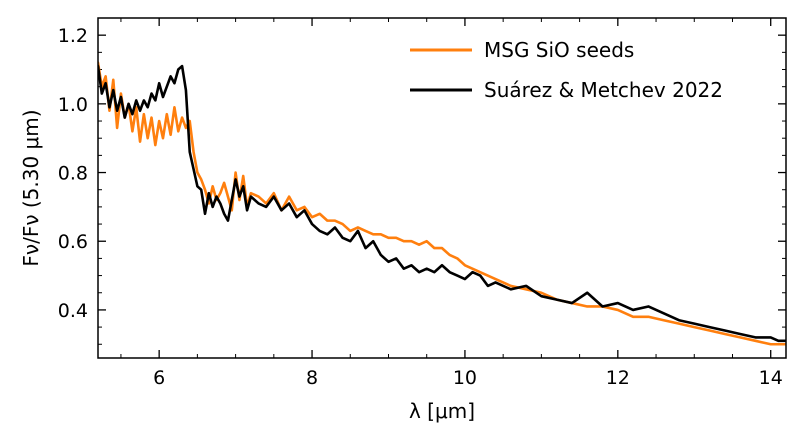 Image resolution: width=806 pixels, height=446 pixels. I want to click on y-tick-label: 0.6, so click(73, 242).